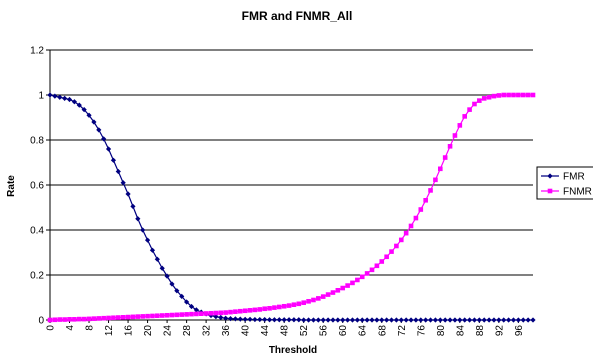 Image resolution: width=593 pixels, height=356 pixels. I want to click on legend-item: FNMR, so click(566, 192).